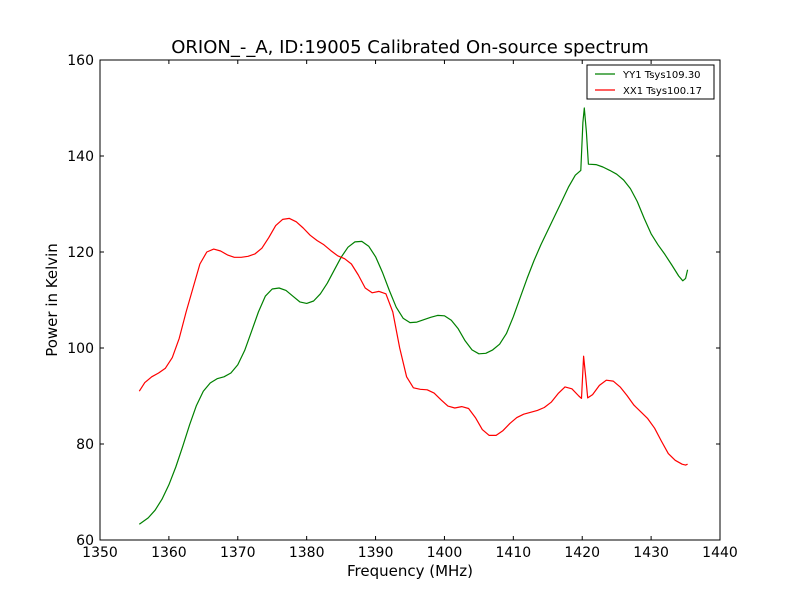 Image resolution: width=800 pixels, height=600 pixels. I want to click on y-tick-label: 120, so click(80, 253).